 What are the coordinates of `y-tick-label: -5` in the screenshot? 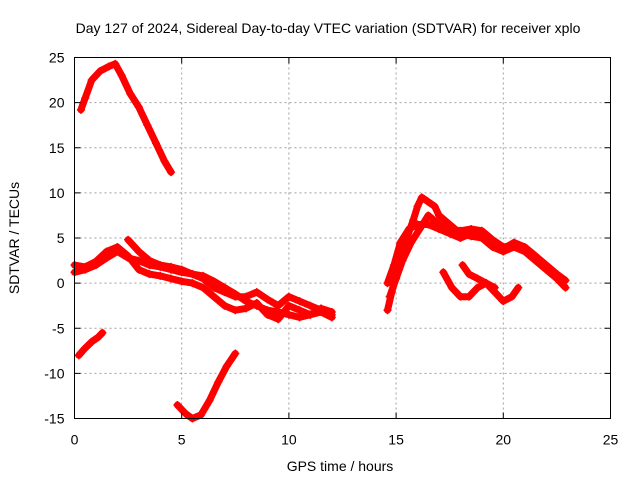 It's located at (58, 328).